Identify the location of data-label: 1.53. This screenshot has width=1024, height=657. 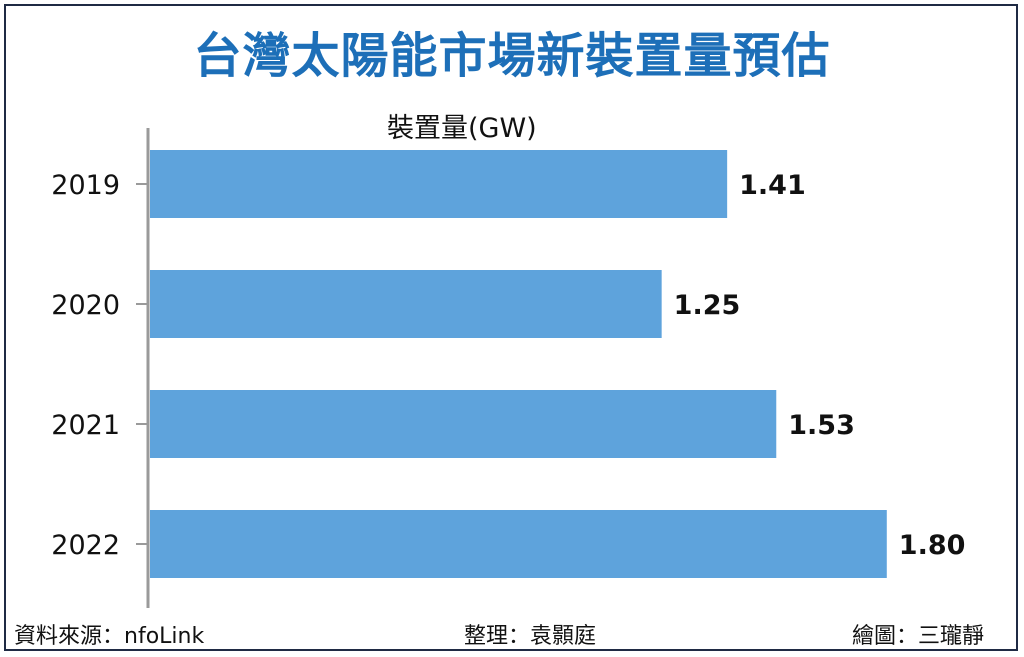
(821, 425).